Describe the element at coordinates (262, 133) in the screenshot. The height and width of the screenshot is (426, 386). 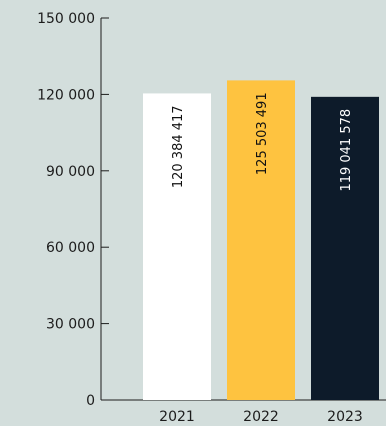
I see `bar-value-label-2022: 125 503 491` at that location.